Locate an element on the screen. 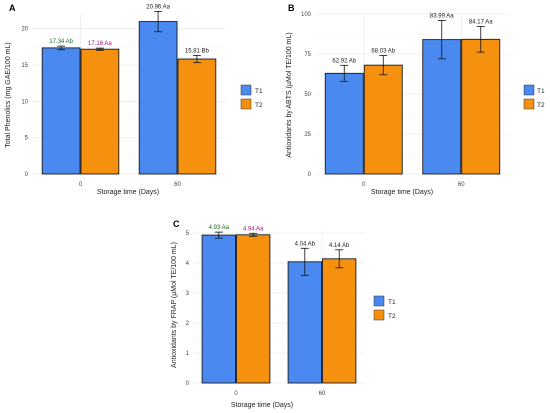  panel-c-legend: T1 T2 is located at coordinates (384, 308).